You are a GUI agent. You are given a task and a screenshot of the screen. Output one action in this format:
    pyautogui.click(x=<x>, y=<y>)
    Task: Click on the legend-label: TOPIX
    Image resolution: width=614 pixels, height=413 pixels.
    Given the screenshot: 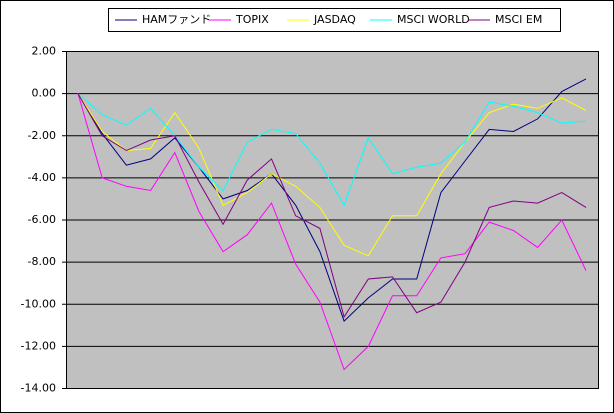 What is the action you would take?
    pyautogui.click(x=252, y=19)
    